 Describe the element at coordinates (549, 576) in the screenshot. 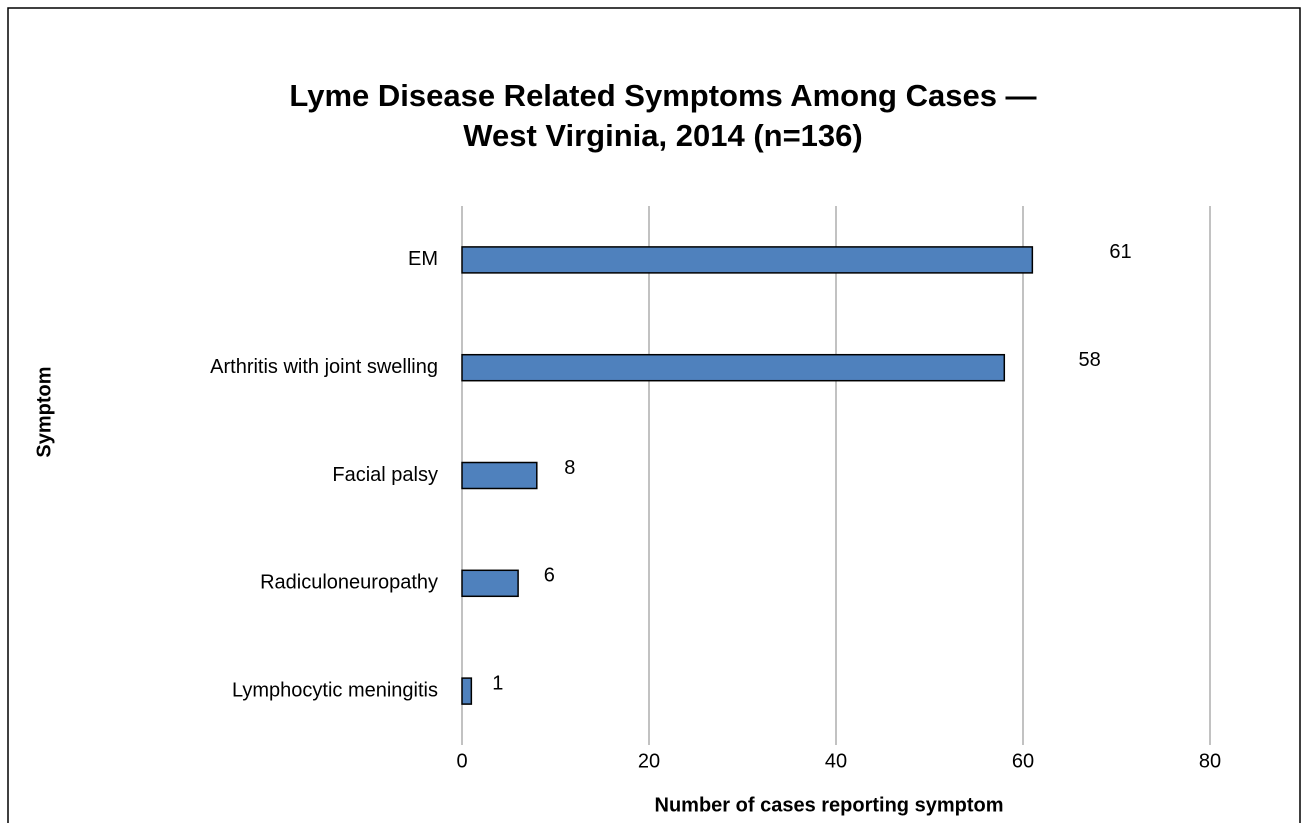

I see `data-label: 6` at that location.